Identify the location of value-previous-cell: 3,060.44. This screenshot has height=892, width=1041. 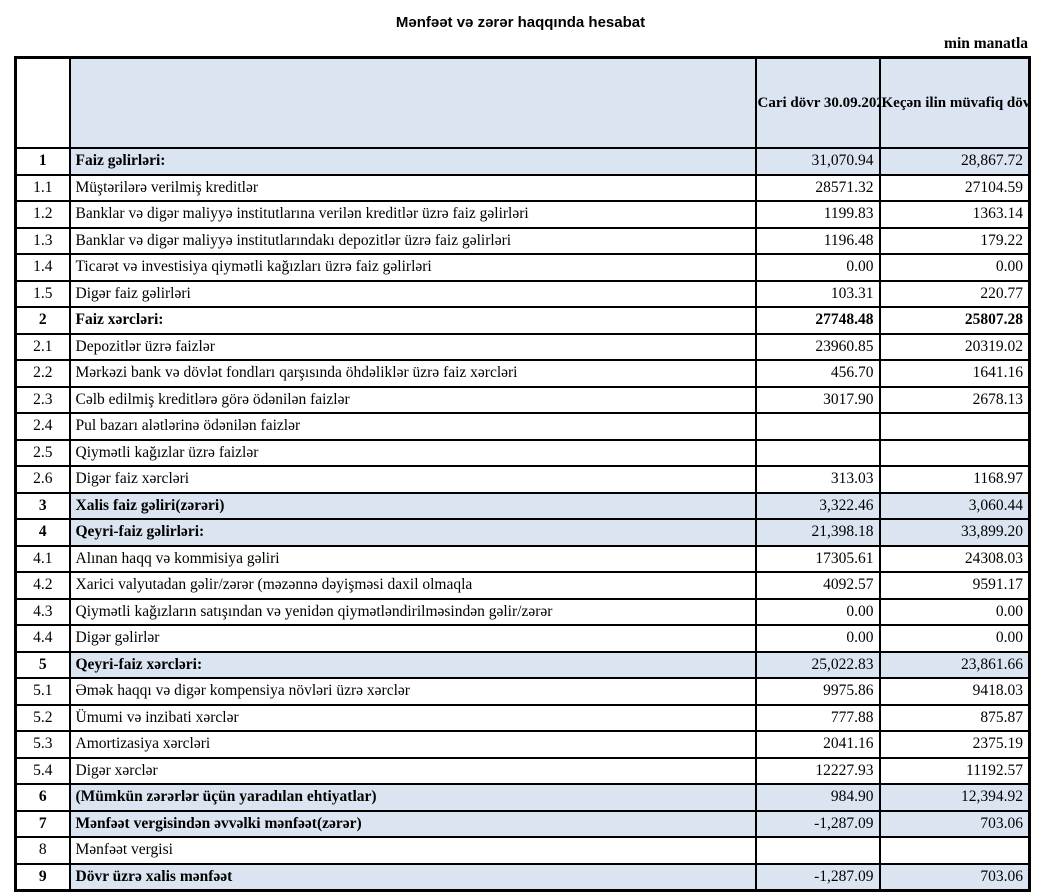
(954, 505).